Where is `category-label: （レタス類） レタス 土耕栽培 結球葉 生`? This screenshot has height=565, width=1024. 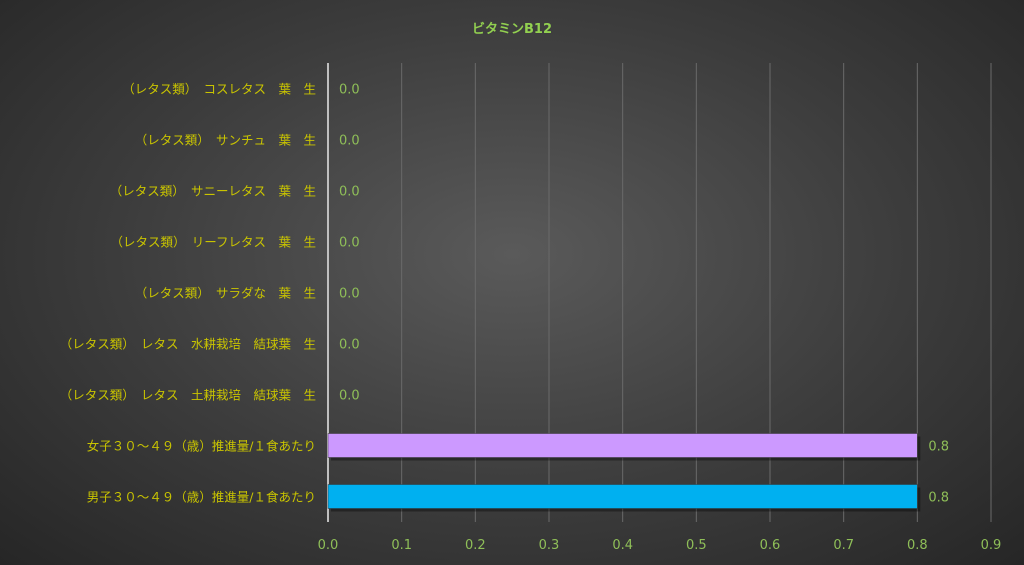 category-label: （レタス類） レタス 土耕栽培 結球葉 生 is located at coordinates (188, 395).